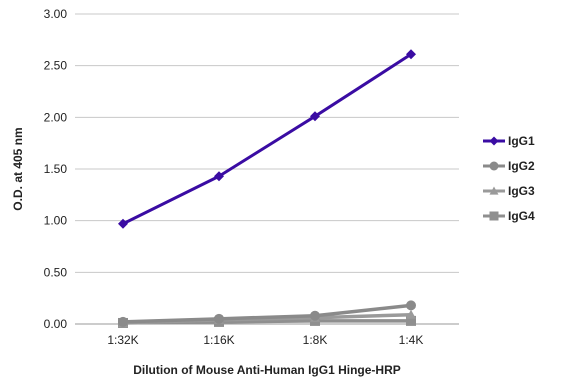  Describe the element at coordinates (521, 141) in the screenshot. I see `legend-label: IgG1` at that location.